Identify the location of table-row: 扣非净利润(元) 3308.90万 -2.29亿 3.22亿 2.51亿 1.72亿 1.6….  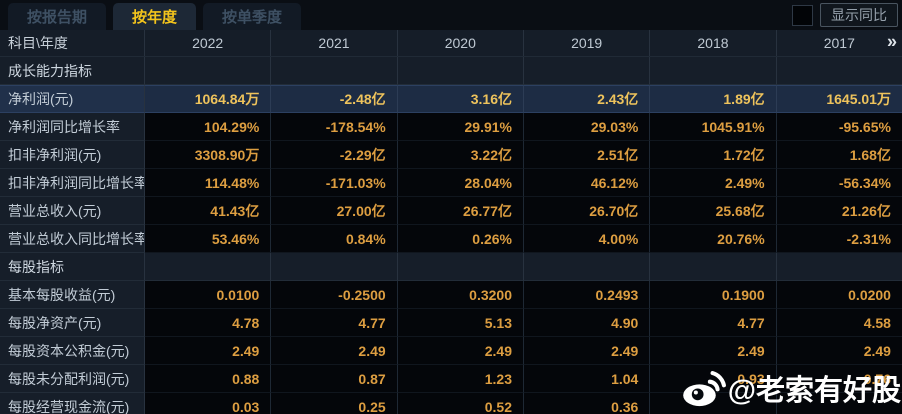
(451, 155).